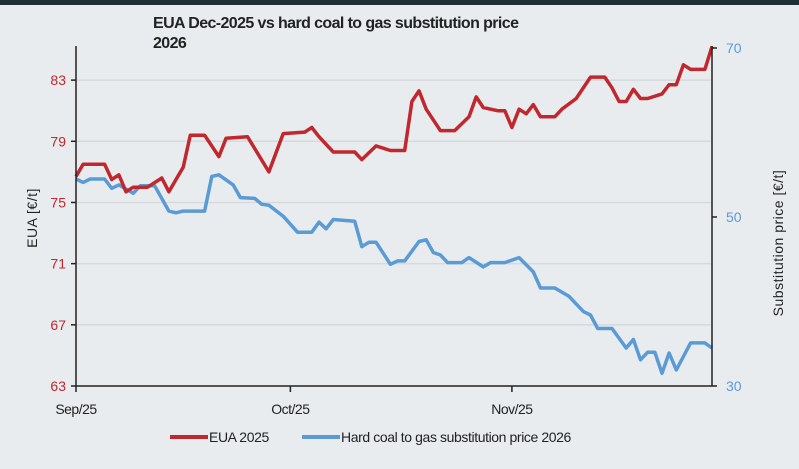  Describe the element at coordinates (456, 437) in the screenshot. I see `legend-label-substitution: Hard coal to gas substitution price 2026` at that location.